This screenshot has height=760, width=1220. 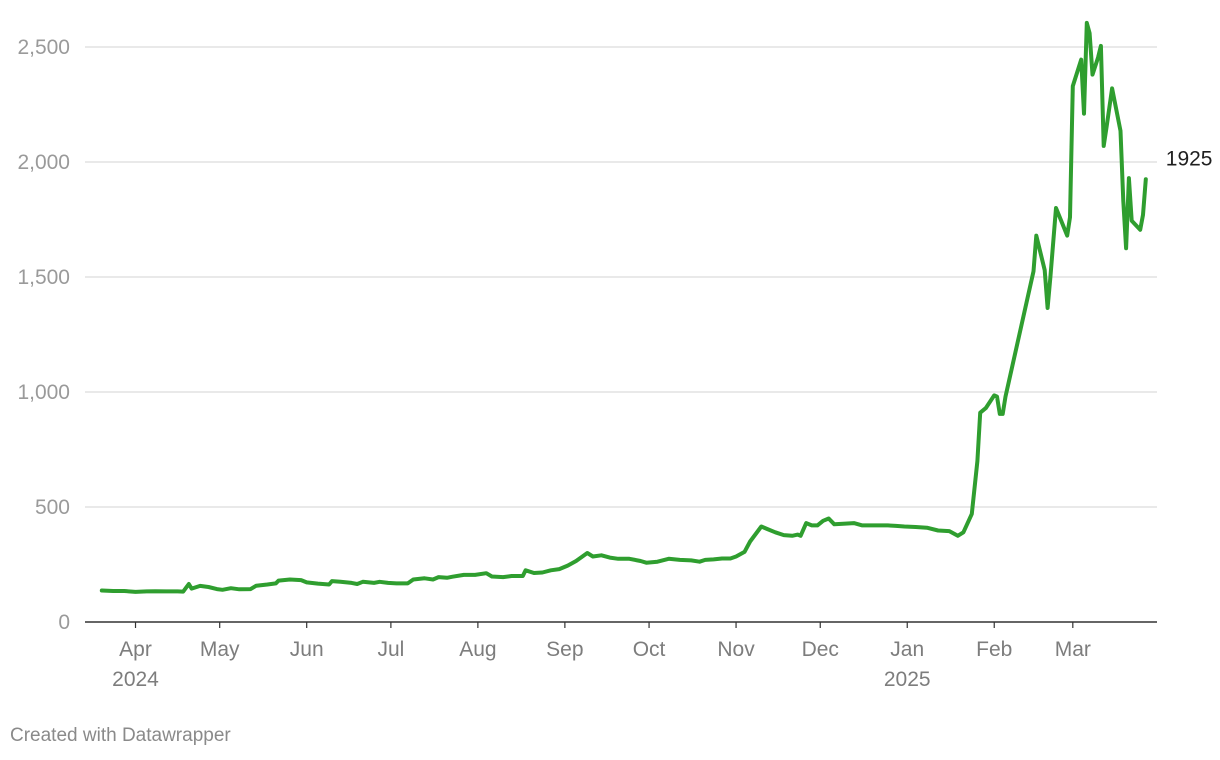 What do you see at coordinates (120, 735) in the screenshot?
I see `credit-text: Created with Datawrapper` at bounding box center [120, 735].